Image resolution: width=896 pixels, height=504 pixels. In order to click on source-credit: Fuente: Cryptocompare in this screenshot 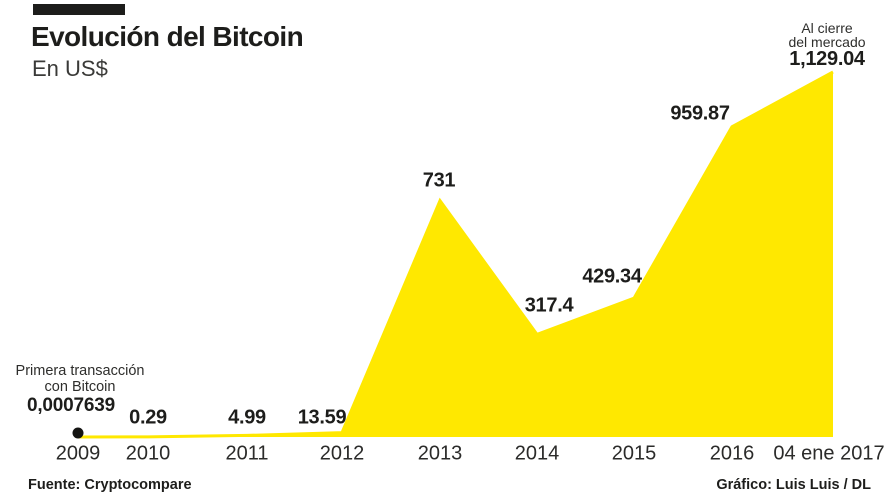, I will do `click(110, 485)`.